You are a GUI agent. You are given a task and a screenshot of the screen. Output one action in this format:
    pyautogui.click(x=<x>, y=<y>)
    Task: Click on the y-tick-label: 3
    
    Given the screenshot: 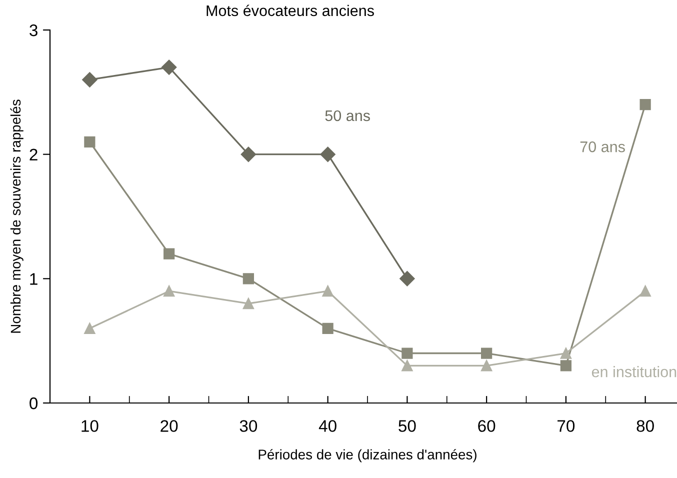 What is the action you would take?
    pyautogui.click(x=34, y=30)
    